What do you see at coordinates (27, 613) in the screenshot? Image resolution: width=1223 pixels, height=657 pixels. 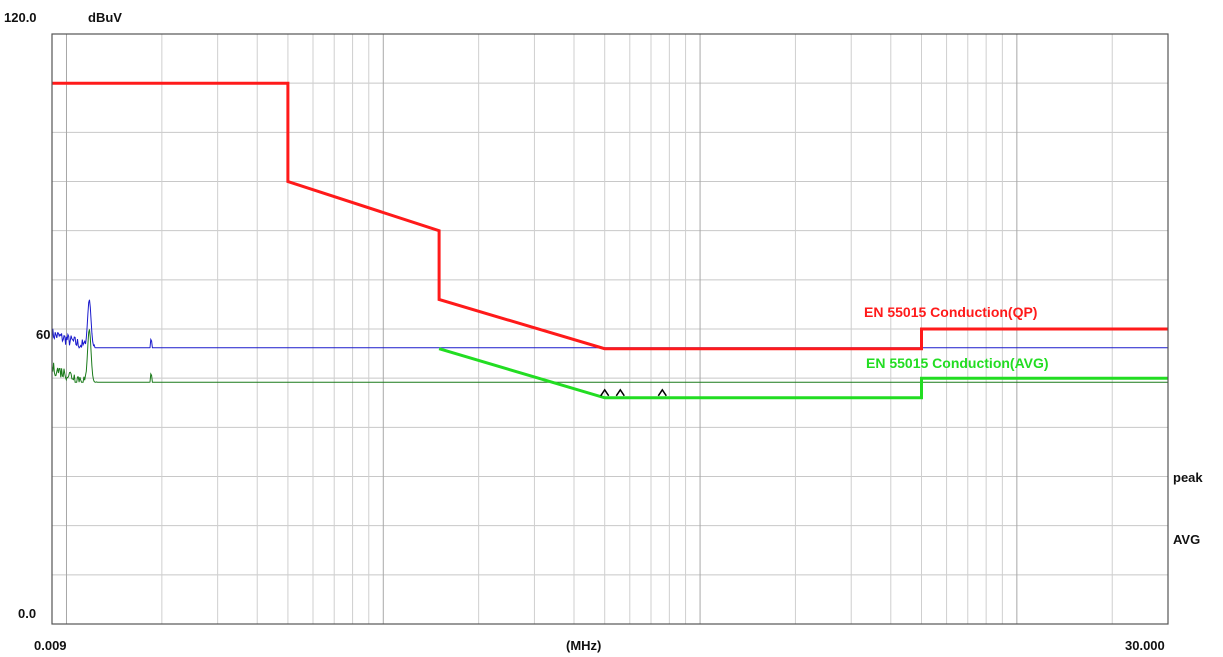 I see `y-min-tick-label: 0.0` at bounding box center [27, 613].